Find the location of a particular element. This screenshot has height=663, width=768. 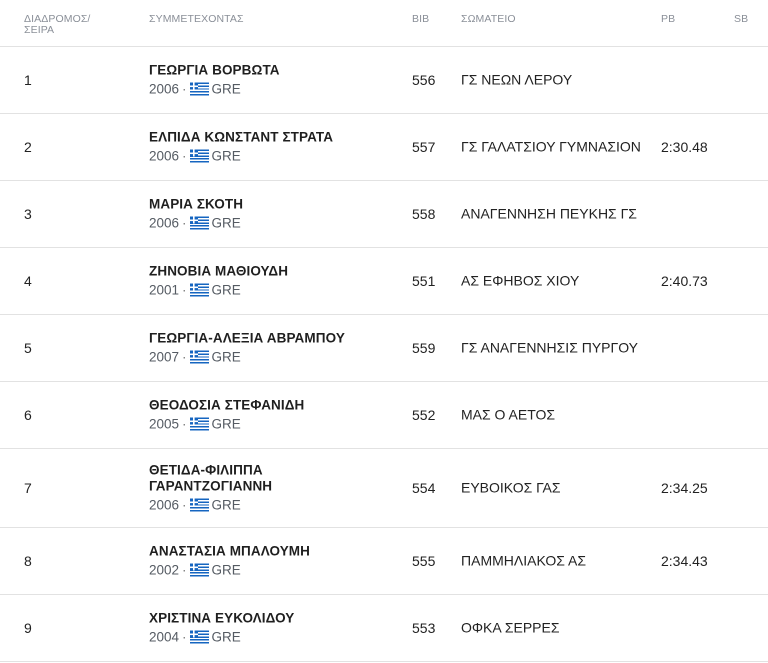

athlete-meta: 2001 · GRE is located at coordinates (195, 290).